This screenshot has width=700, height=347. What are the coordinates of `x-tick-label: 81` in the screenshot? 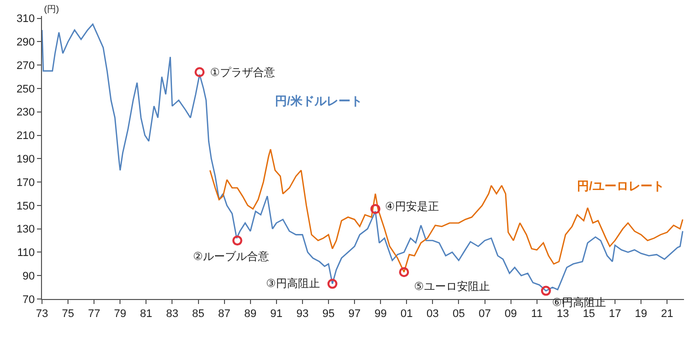 It's located at (146, 314).